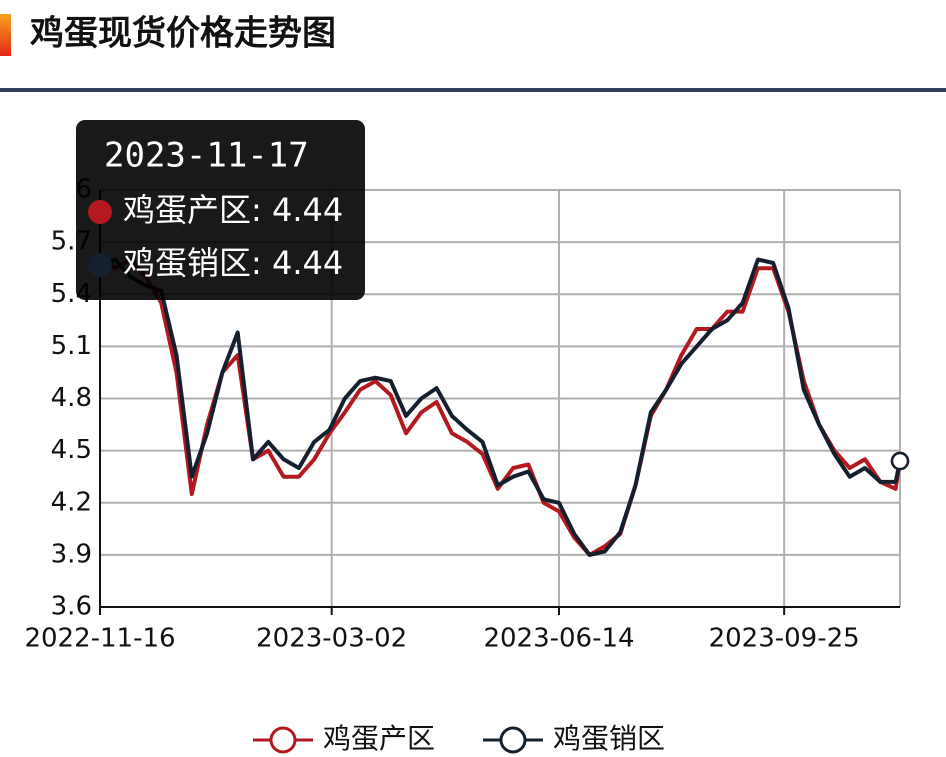 This screenshot has height=757, width=946. I want to click on y-tick-label: 3.6, so click(71, 607).